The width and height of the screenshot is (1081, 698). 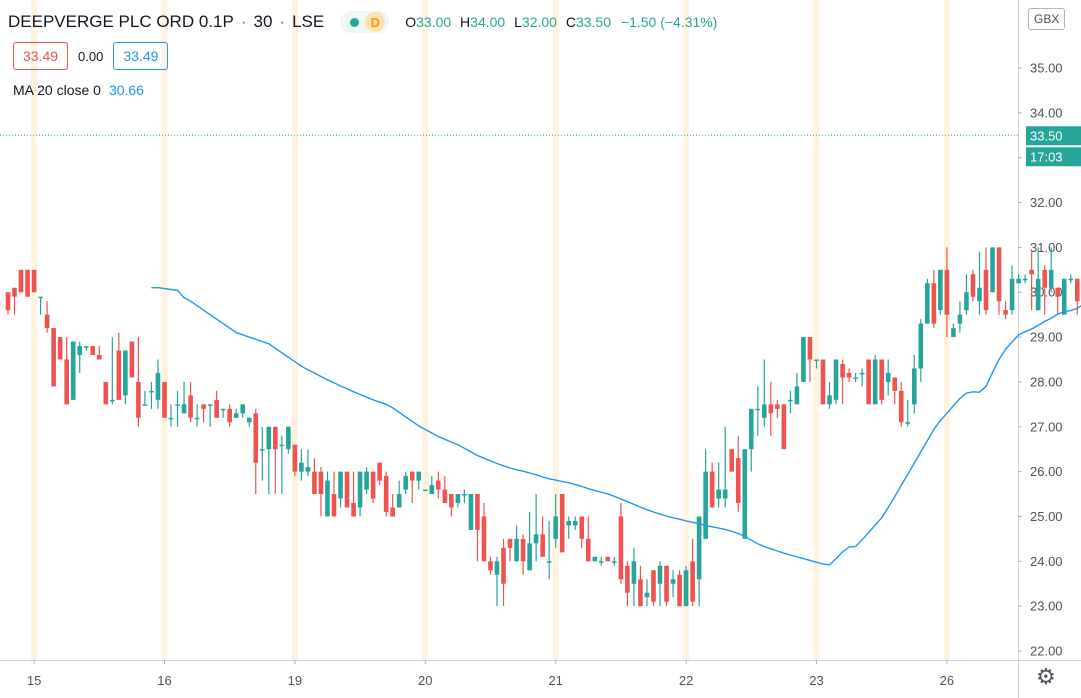 I want to click on indicator-legend: MA 20 close 0 30.66, so click(x=78, y=90).